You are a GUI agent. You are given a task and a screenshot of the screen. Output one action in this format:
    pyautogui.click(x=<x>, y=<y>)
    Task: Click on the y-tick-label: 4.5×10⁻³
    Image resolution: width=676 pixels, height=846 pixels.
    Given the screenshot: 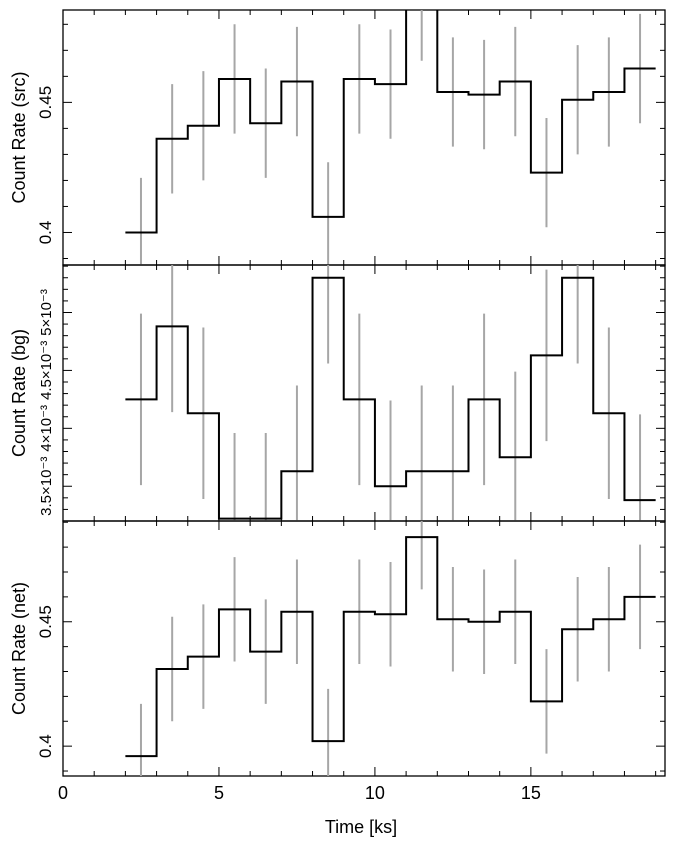 What is the action you would take?
    pyautogui.click(x=46, y=370)
    